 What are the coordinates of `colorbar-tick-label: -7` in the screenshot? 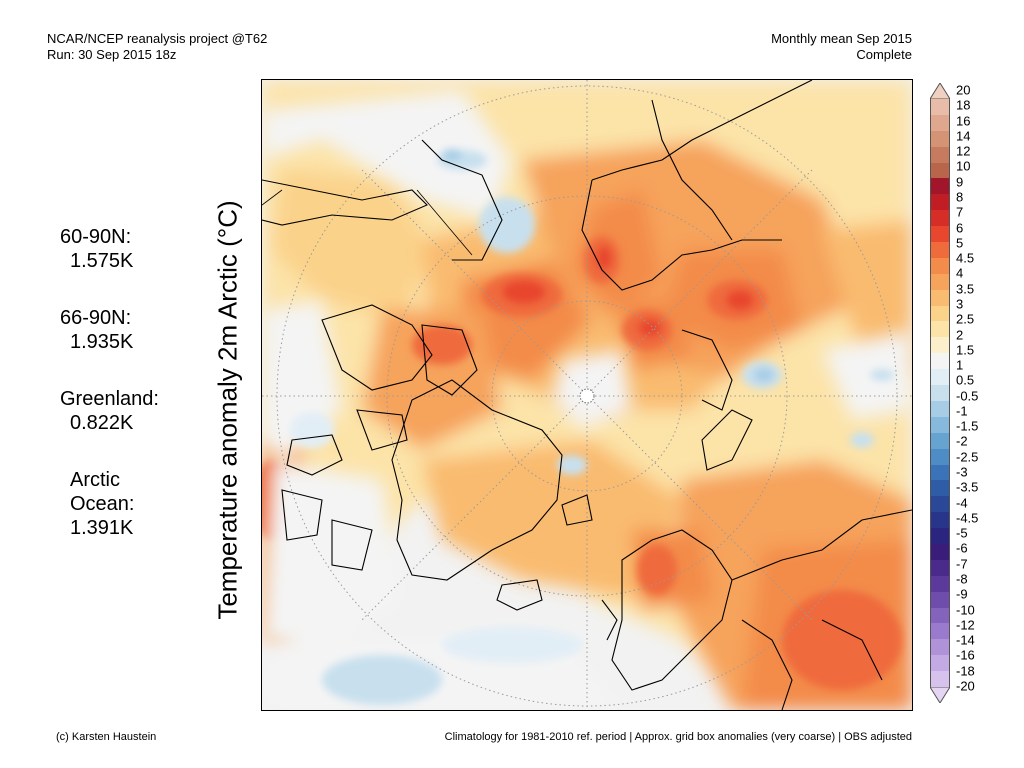 It's located at (962, 564).